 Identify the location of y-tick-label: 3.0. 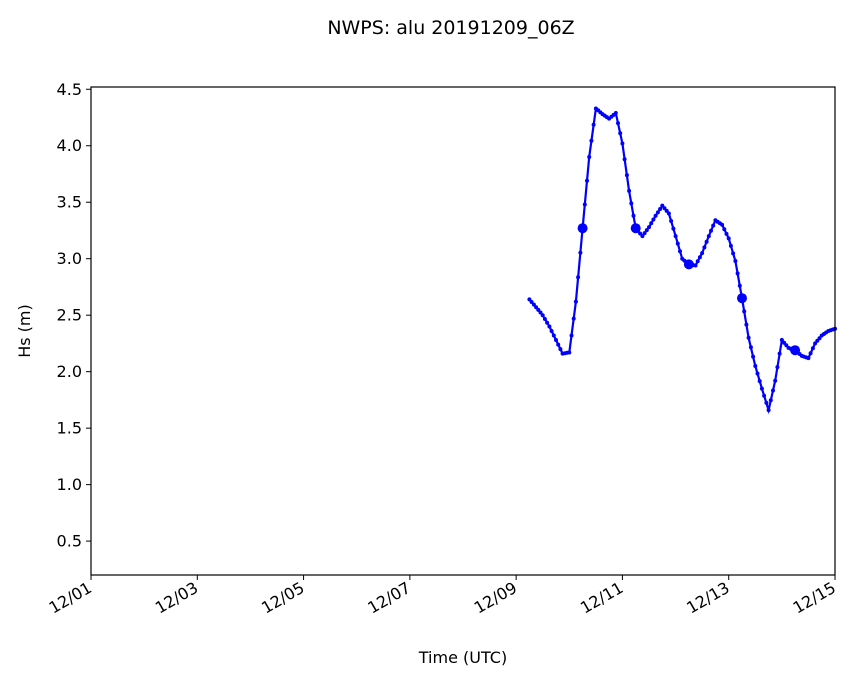
(69, 258).